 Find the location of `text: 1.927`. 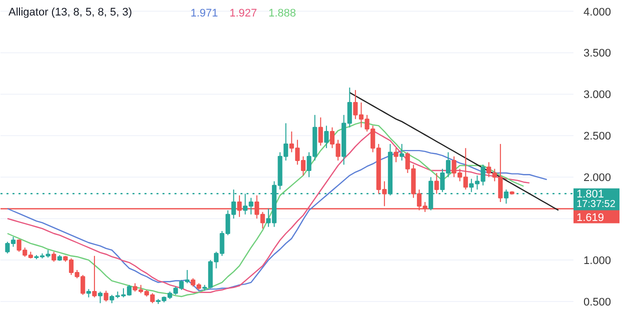

text: 1.927 is located at coordinates (244, 14).